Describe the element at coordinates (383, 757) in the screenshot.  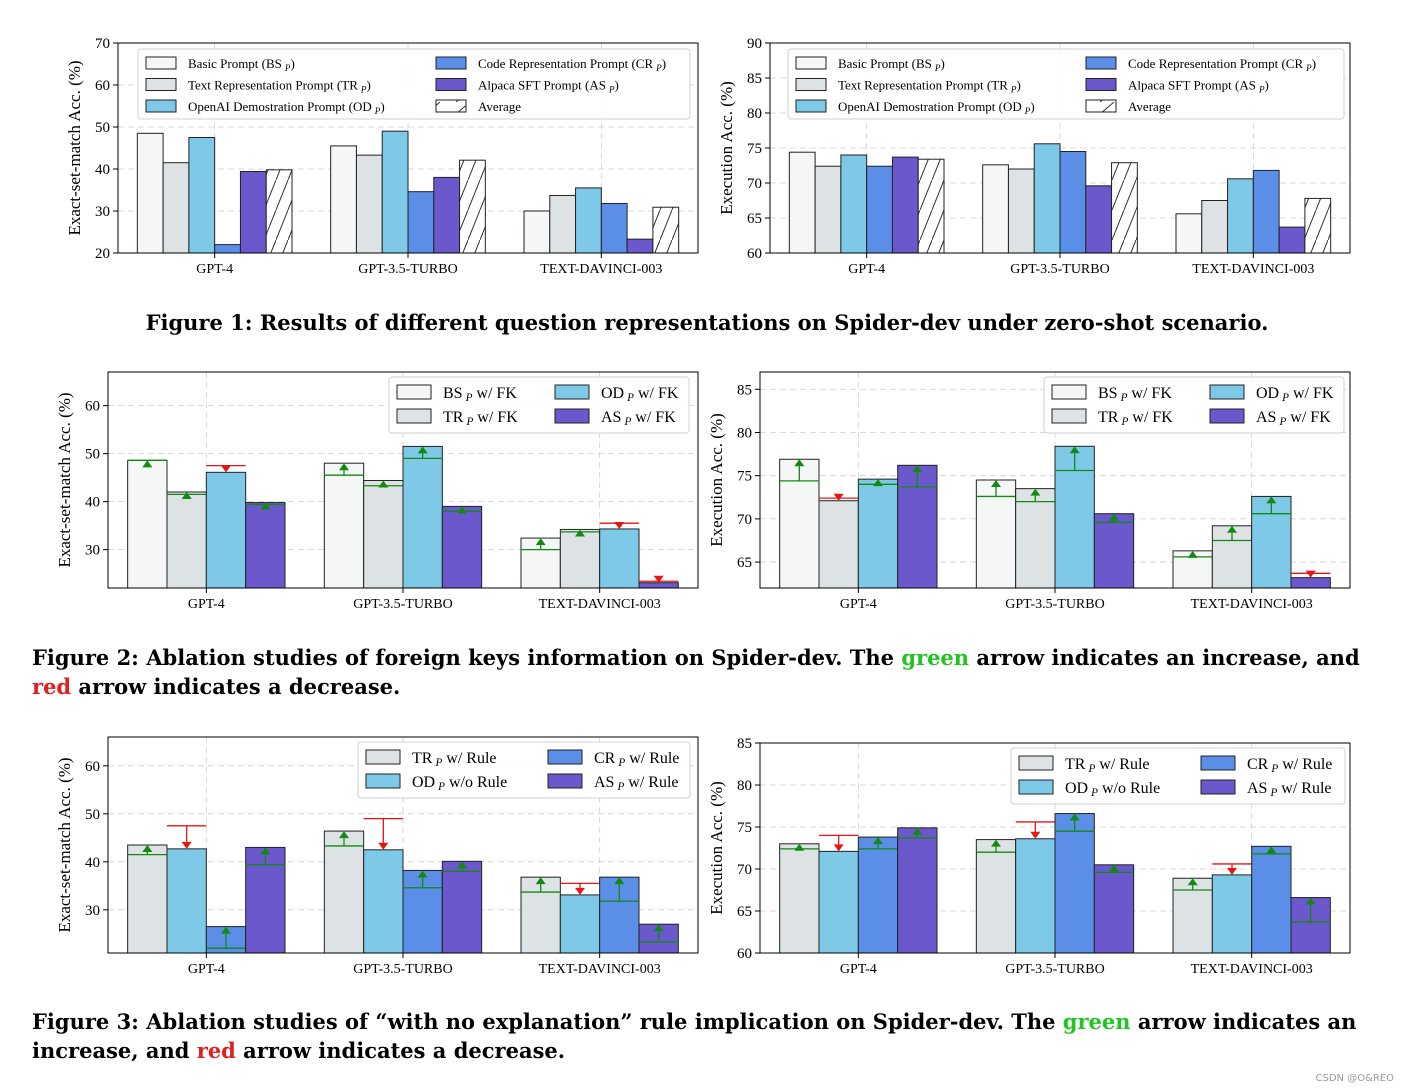
I see `legend-swatch-tr` at that location.